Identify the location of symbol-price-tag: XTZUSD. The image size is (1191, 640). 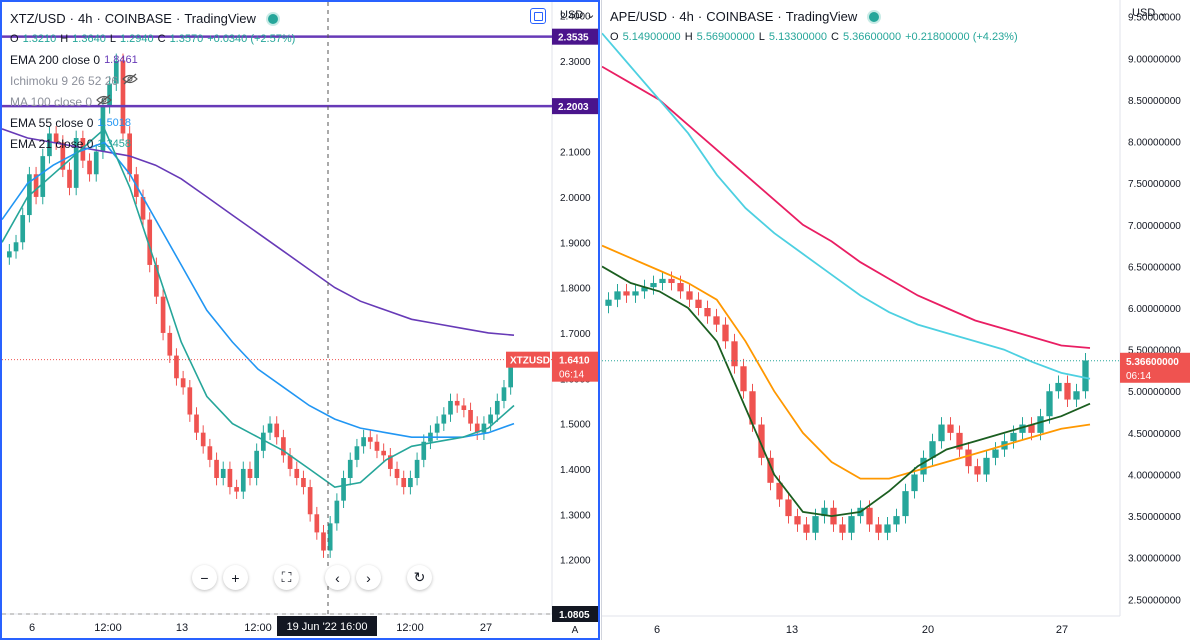
(530, 361).